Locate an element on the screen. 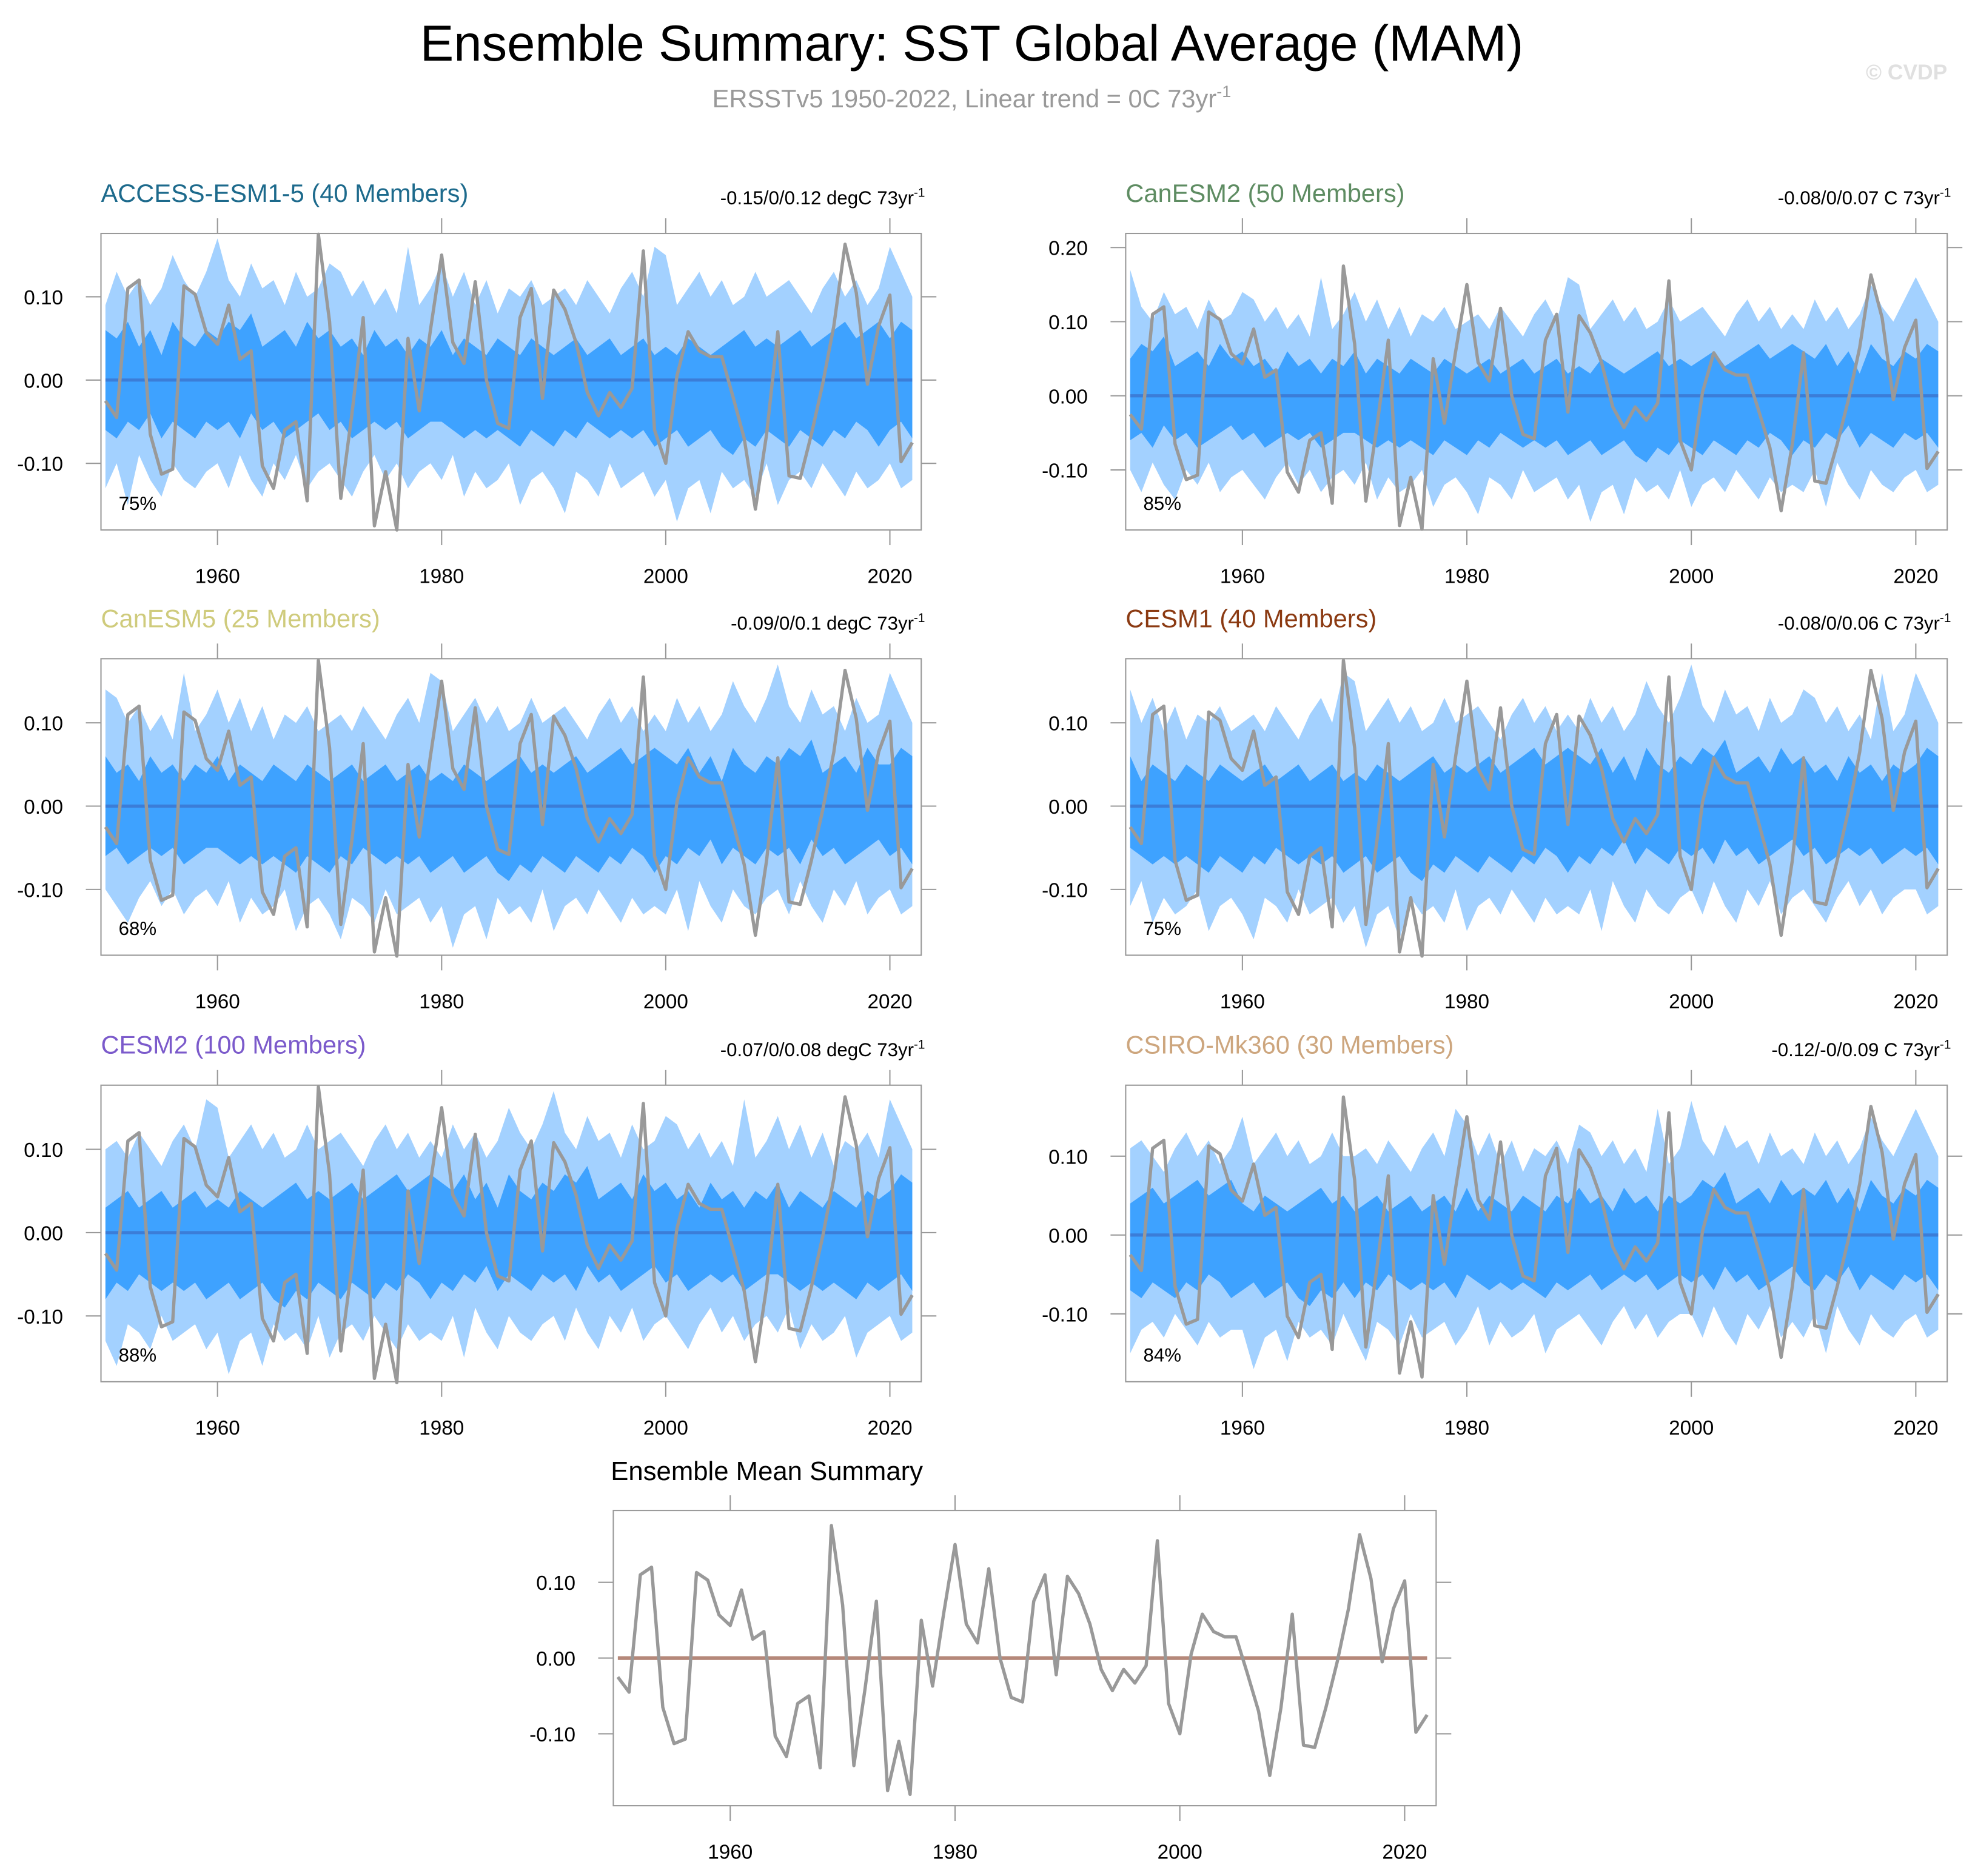 This screenshot has height=1876, width=1975. trend-text: -0.07/0/0.08 degC 73yr is located at coordinates (817, 1049).